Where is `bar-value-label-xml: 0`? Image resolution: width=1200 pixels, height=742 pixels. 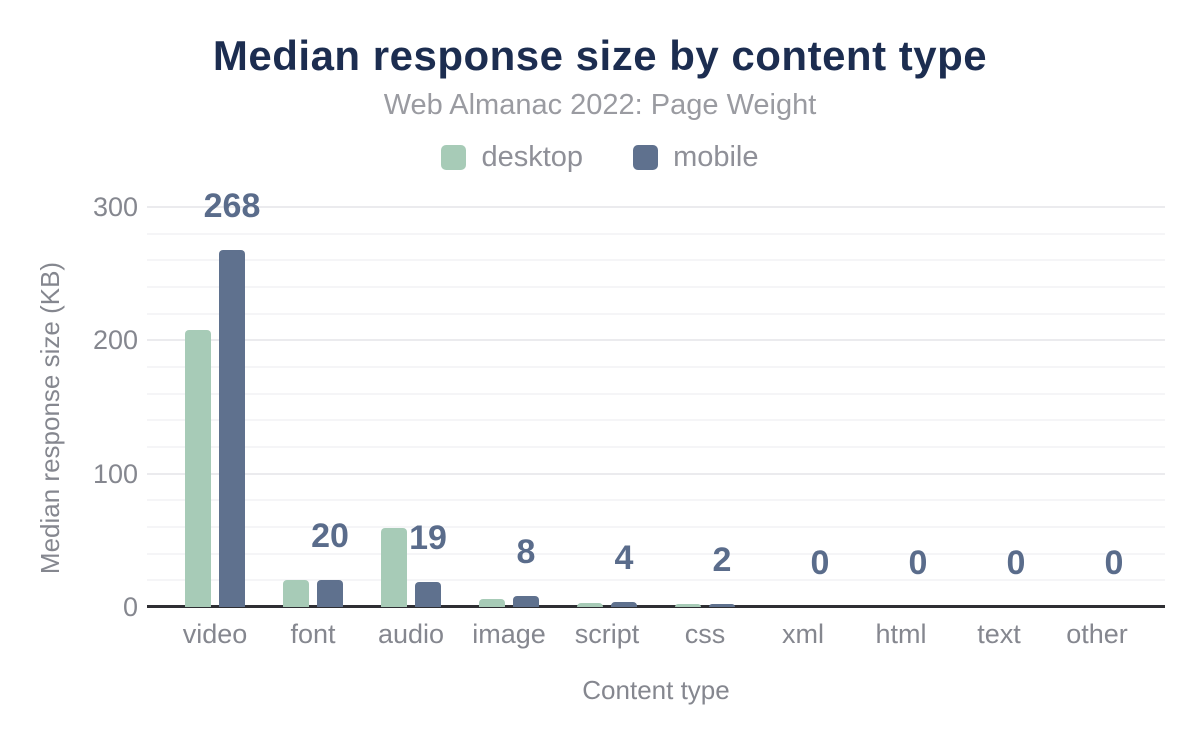
bar-value-label-xml: 0 is located at coordinates (820, 563).